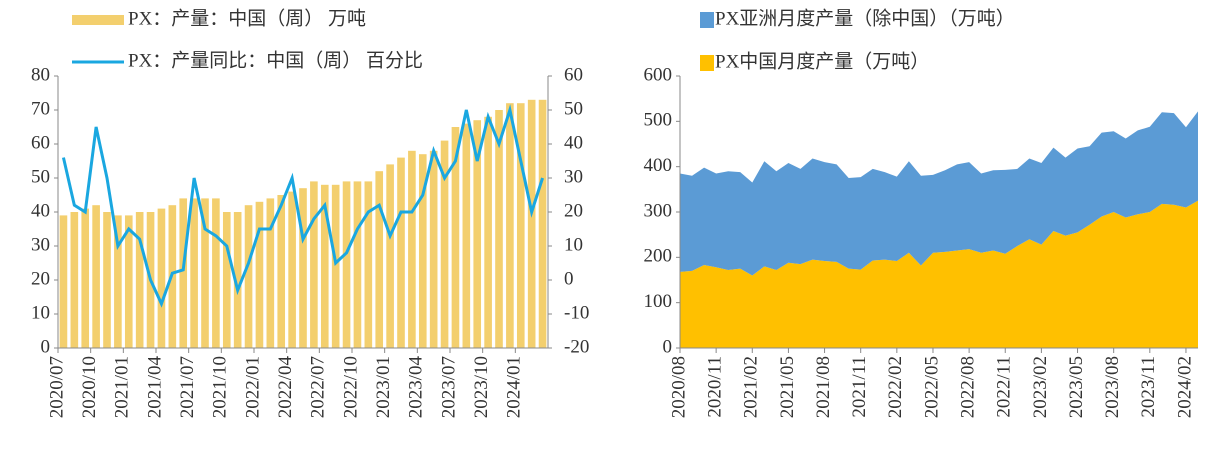 The width and height of the screenshot is (1206, 450). I want to click on x-tick-label: 2022/11, so click(1004, 387).